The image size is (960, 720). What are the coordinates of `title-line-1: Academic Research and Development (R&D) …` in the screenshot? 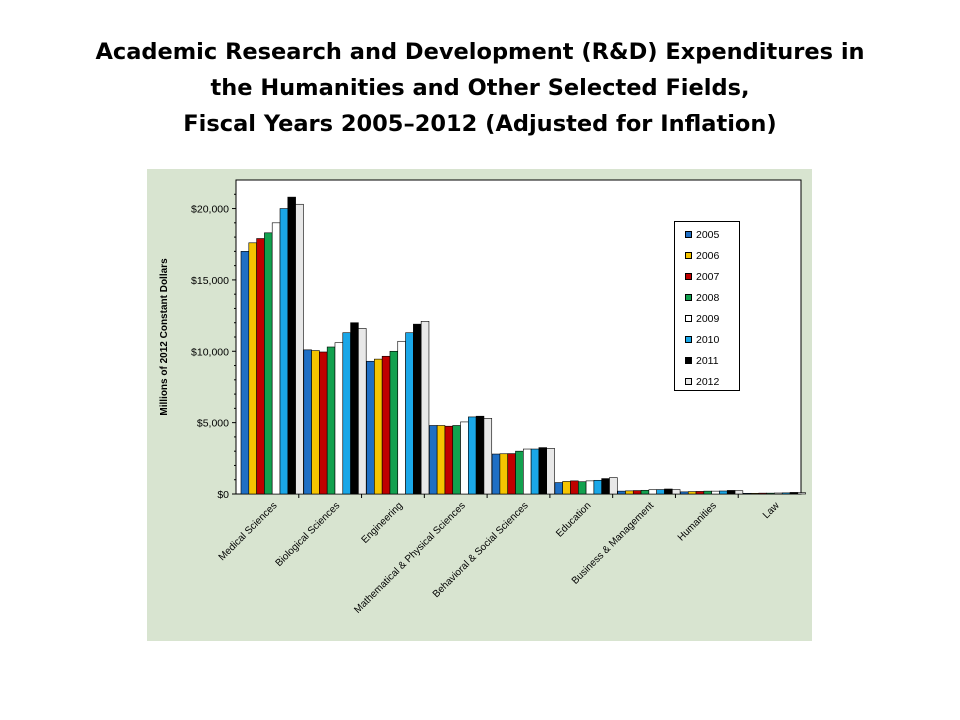 It's located at (480, 52).